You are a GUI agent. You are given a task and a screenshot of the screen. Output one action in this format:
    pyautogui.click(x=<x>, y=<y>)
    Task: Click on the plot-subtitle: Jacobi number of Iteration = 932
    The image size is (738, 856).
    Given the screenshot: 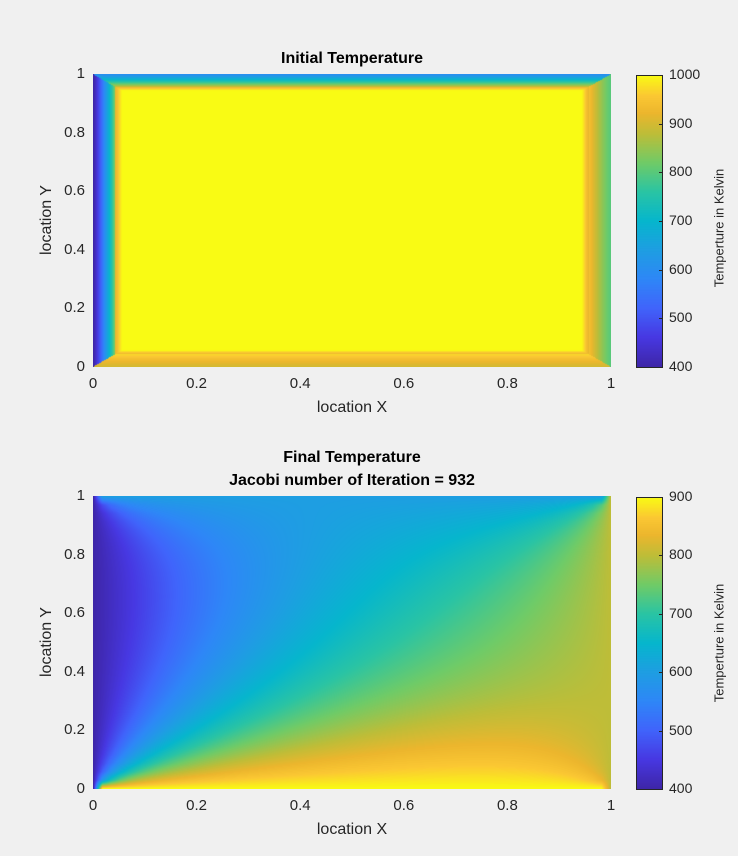 What is the action you would take?
    pyautogui.click(x=352, y=480)
    